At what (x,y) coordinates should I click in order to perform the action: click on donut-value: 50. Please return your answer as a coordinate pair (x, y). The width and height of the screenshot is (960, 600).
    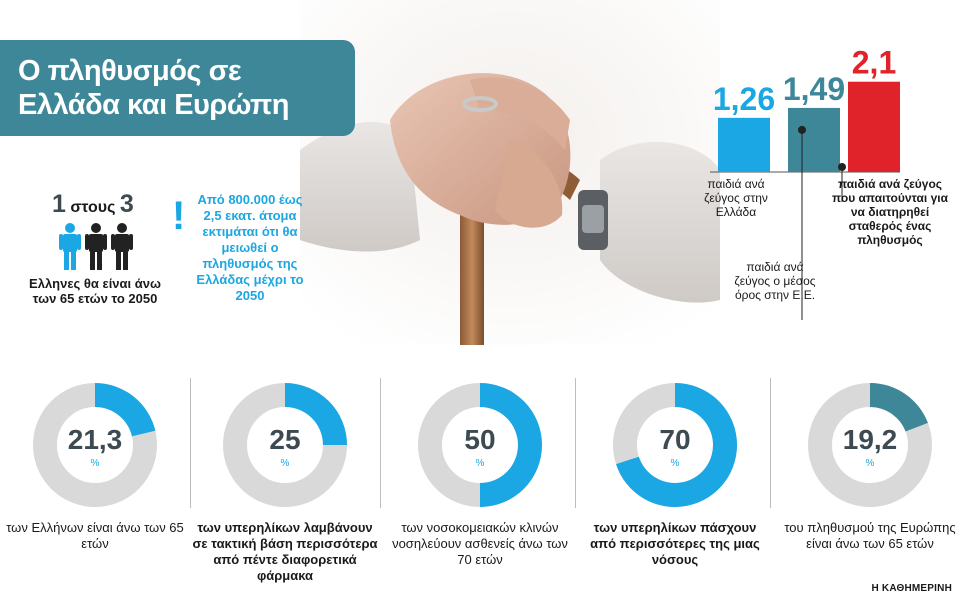
    Looking at the image, I should click on (480, 439).